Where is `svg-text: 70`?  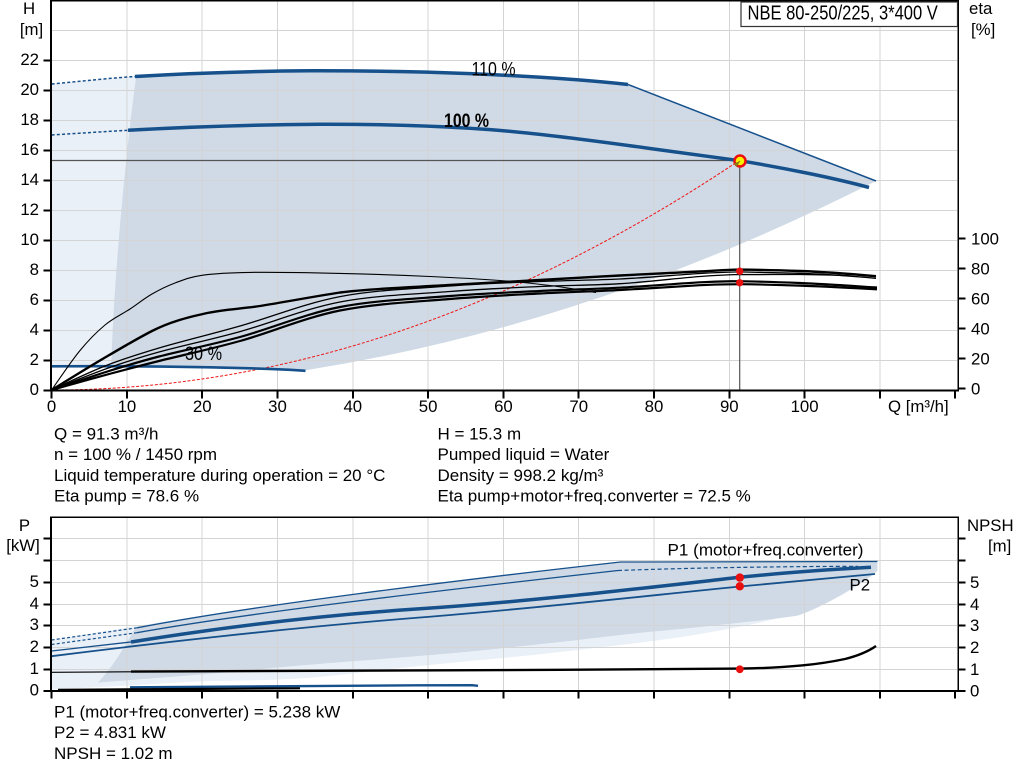
svg-text: 70 is located at coordinates (578, 406).